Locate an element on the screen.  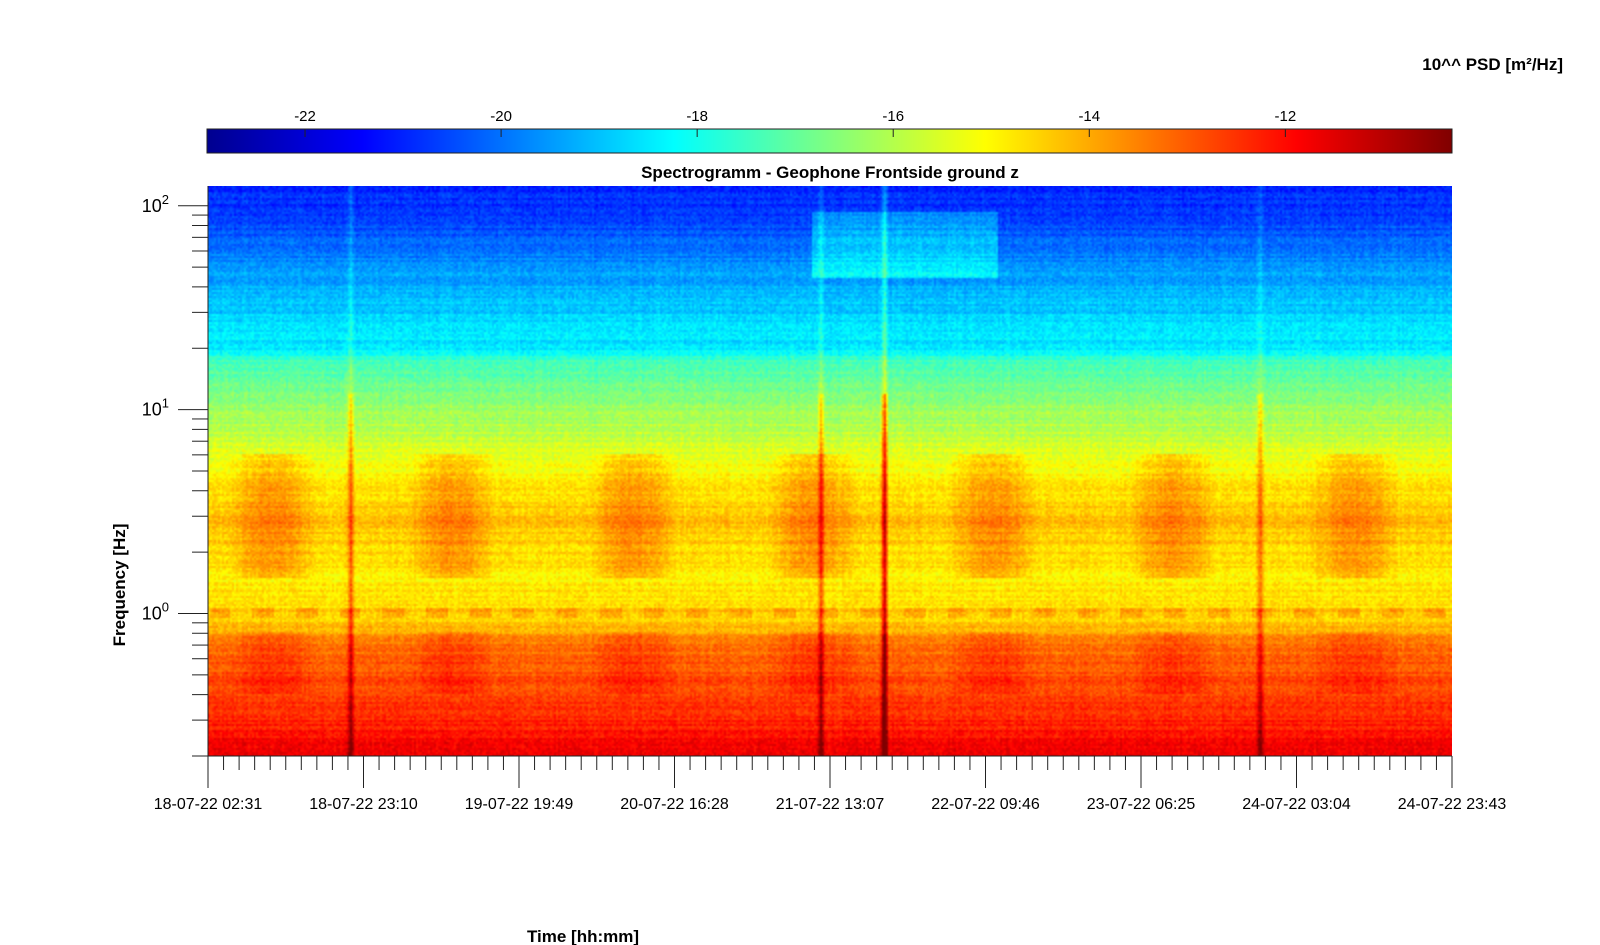
x-tick-label: 21-07-22 13:07 is located at coordinates (830, 804).